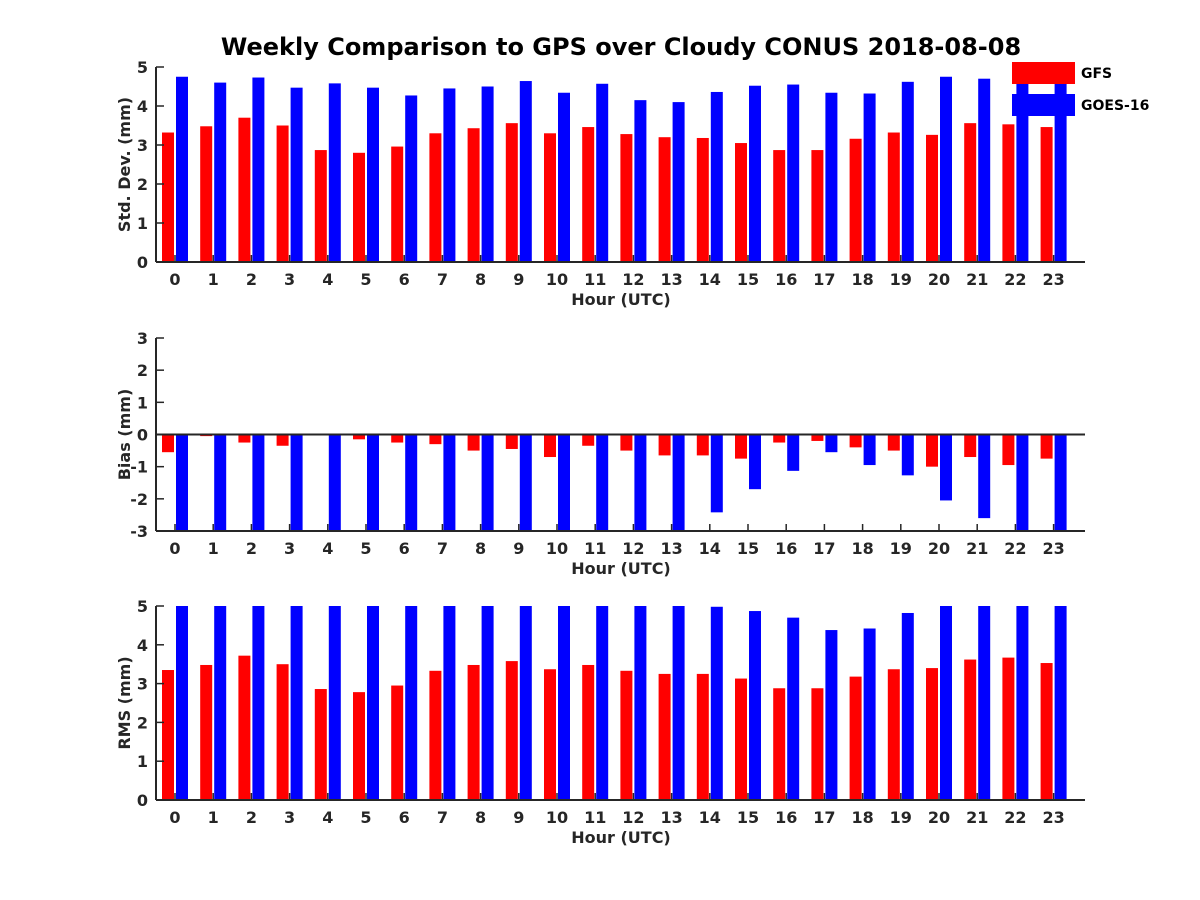 Image resolution: width=1200 pixels, height=900 pixels. Describe the element at coordinates (174, 279) in the screenshot. I see `x-tick-label: 0` at that location.